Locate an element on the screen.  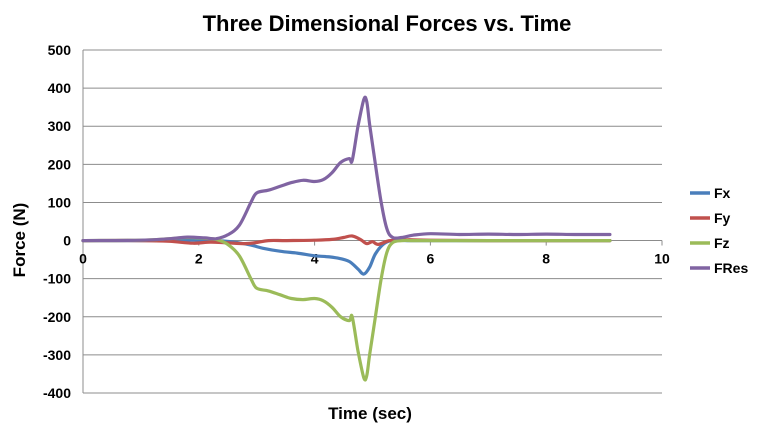
y-tick-label: 100 is located at coordinates (60, 202).